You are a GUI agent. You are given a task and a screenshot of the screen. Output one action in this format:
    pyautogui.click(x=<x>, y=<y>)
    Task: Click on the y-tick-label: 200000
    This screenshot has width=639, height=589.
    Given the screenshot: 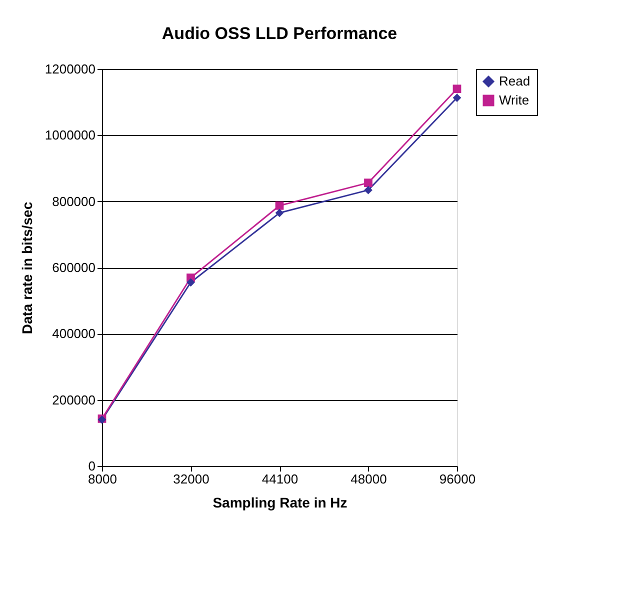 What is the action you would take?
    pyautogui.click(x=74, y=400)
    